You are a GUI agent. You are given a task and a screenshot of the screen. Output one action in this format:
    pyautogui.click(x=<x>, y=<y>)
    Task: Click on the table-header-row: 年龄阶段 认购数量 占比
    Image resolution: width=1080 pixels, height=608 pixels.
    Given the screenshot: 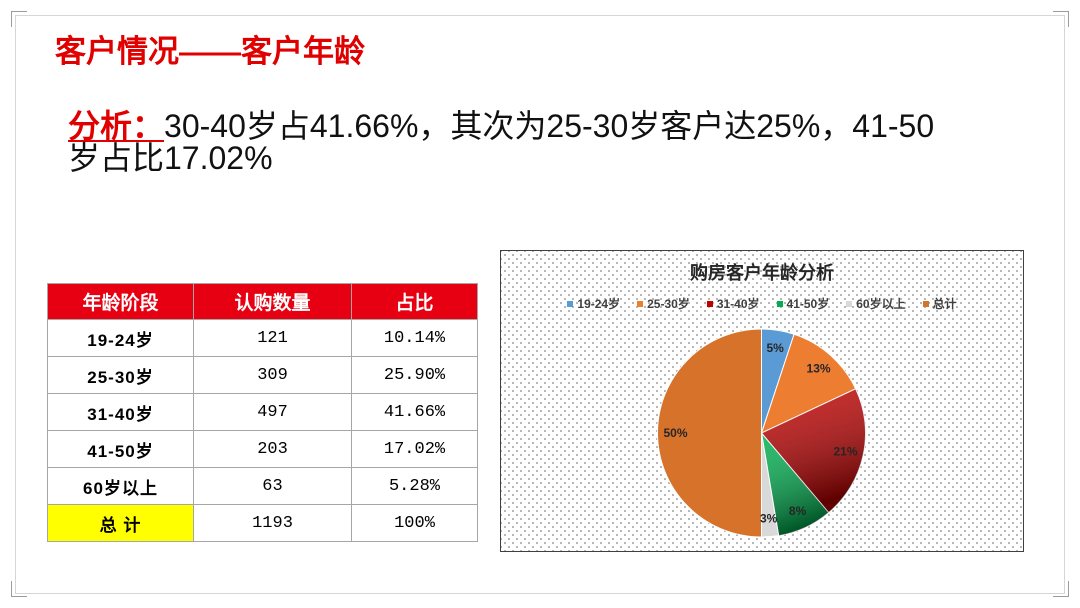 What is the action you would take?
    pyautogui.click(x=262, y=301)
    